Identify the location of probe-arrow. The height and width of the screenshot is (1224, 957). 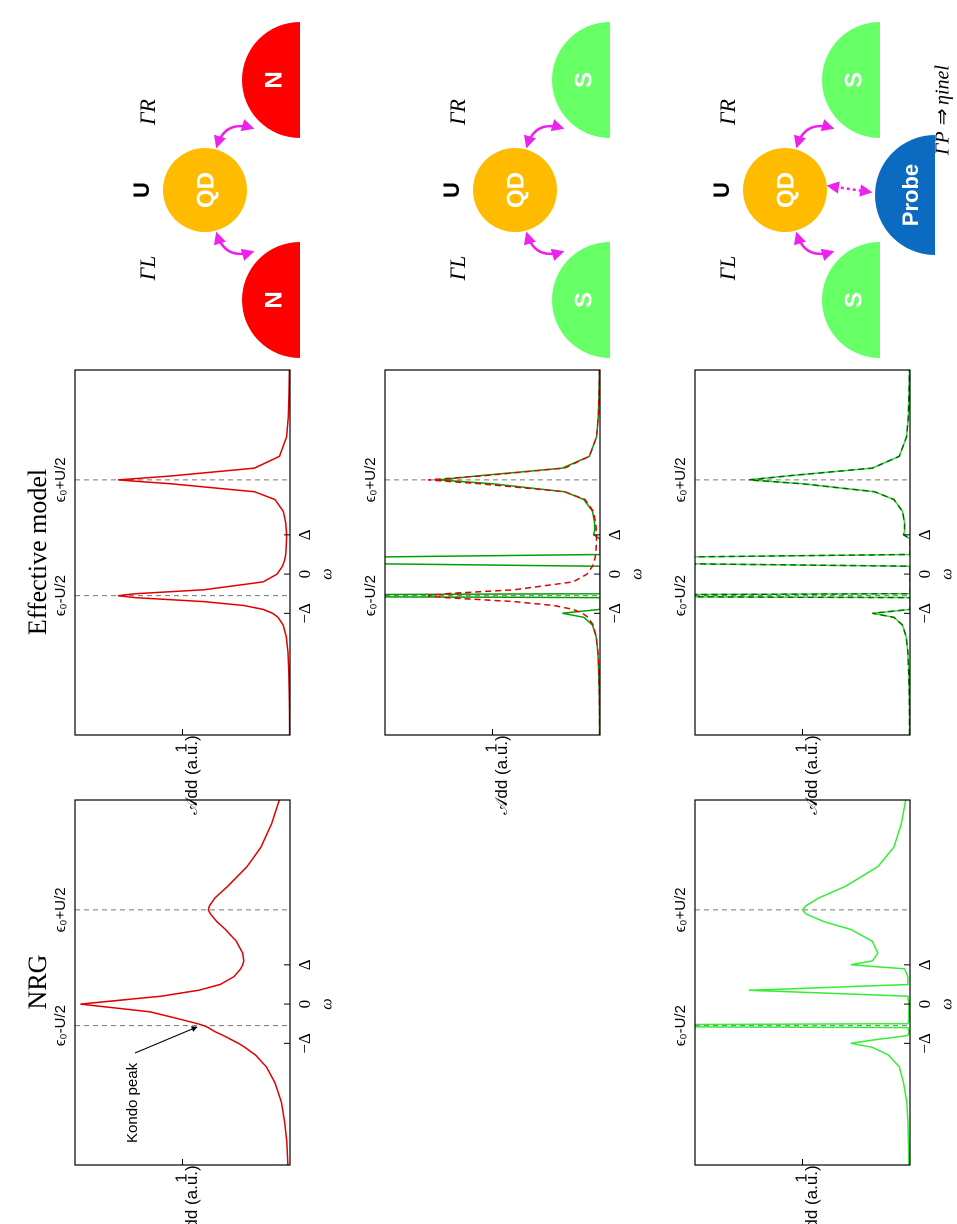
(849, 189).